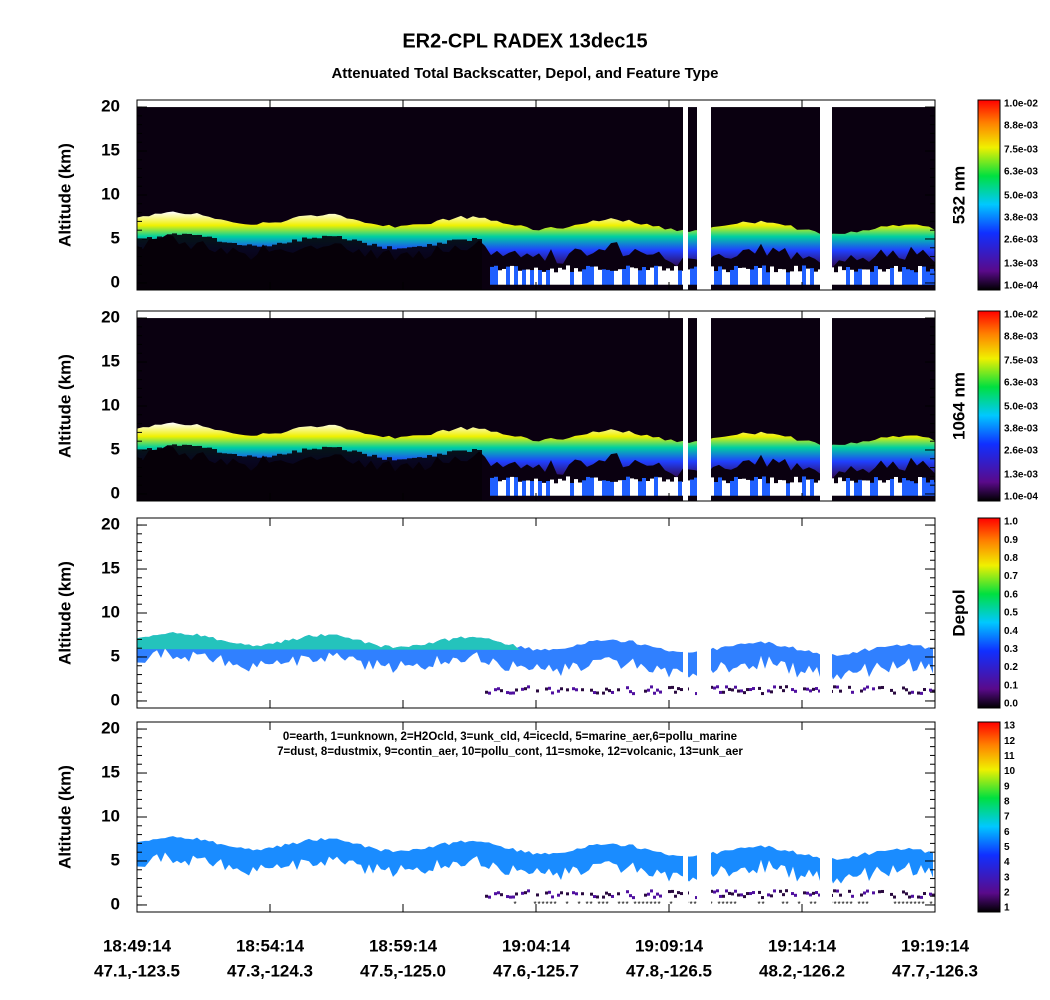 Image resolution: width=1050 pixels, height=1000 pixels. I want to click on colorbar-tick-label: 9, so click(1007, 786).